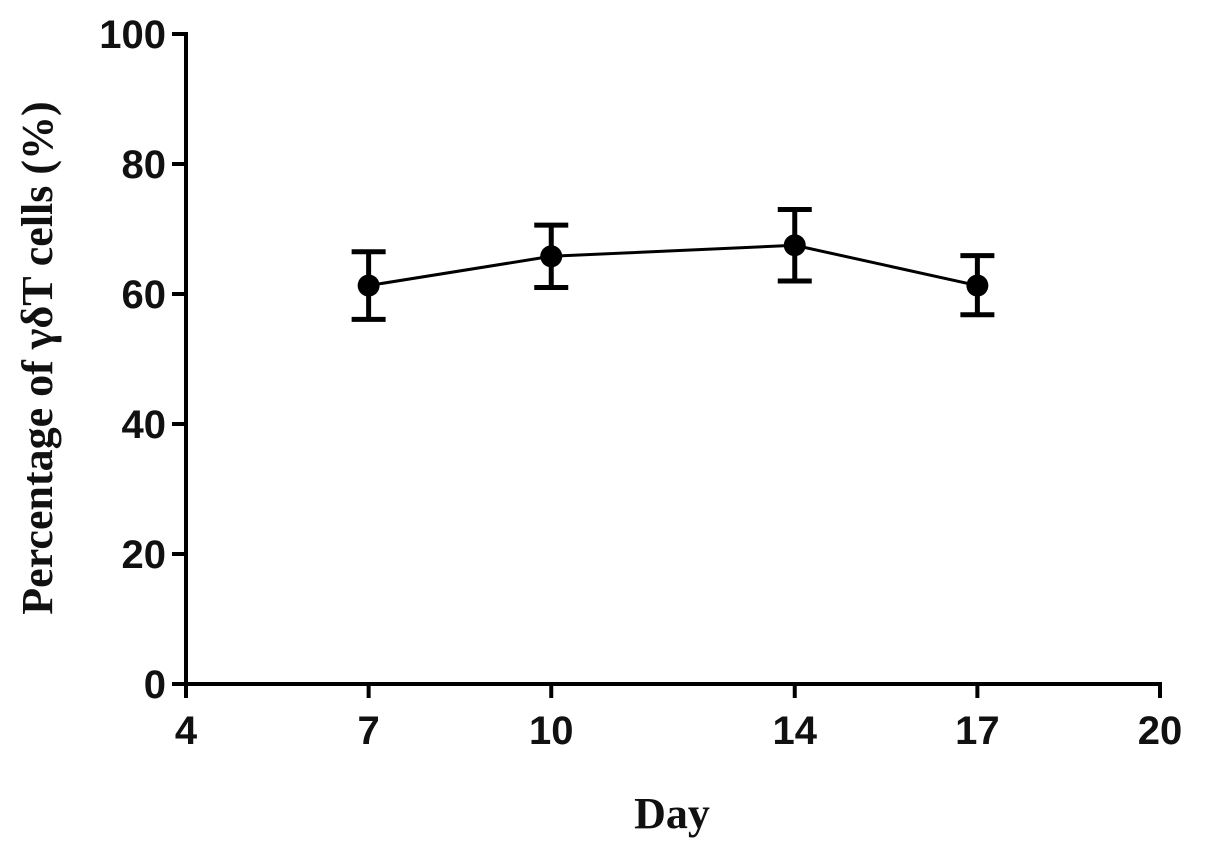 The width and height of the screenshot is (1205, 861). What do you see at coordinates (186, 731) in the screenshot?
I see `x-tick-label: 4` at bounding box center [186, 731].